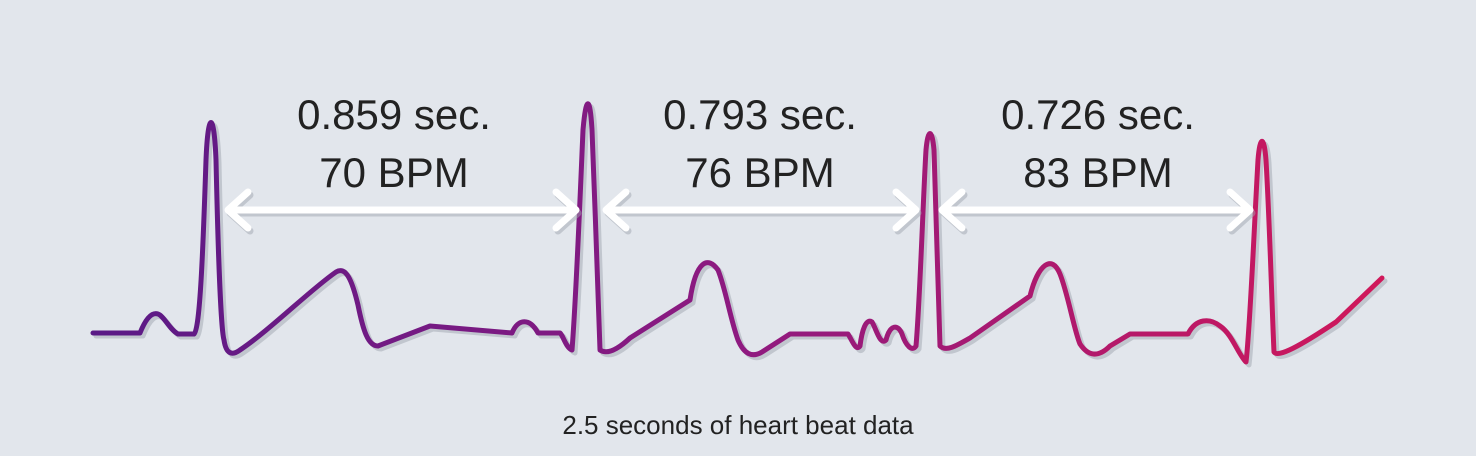 This screenshot has width=1476, height=456. Describe the element at coordinates (760, 172) in the screenshot. I see `interval-2-bpm: 76 BPM` at that location.